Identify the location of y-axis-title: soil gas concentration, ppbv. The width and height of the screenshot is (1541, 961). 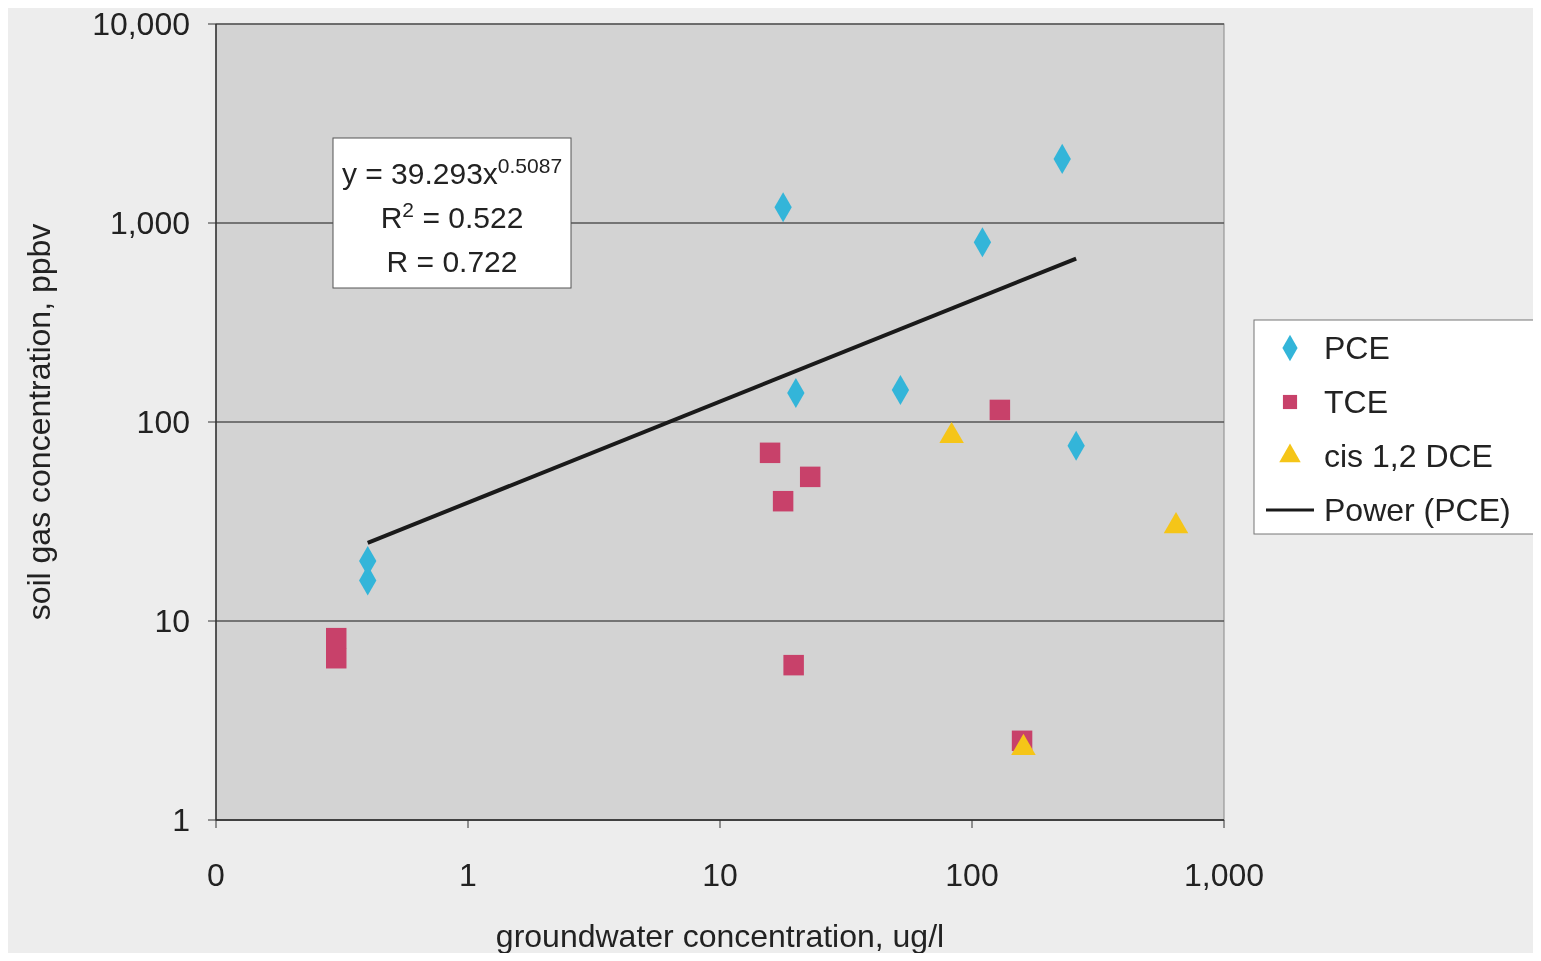
(39, 422).